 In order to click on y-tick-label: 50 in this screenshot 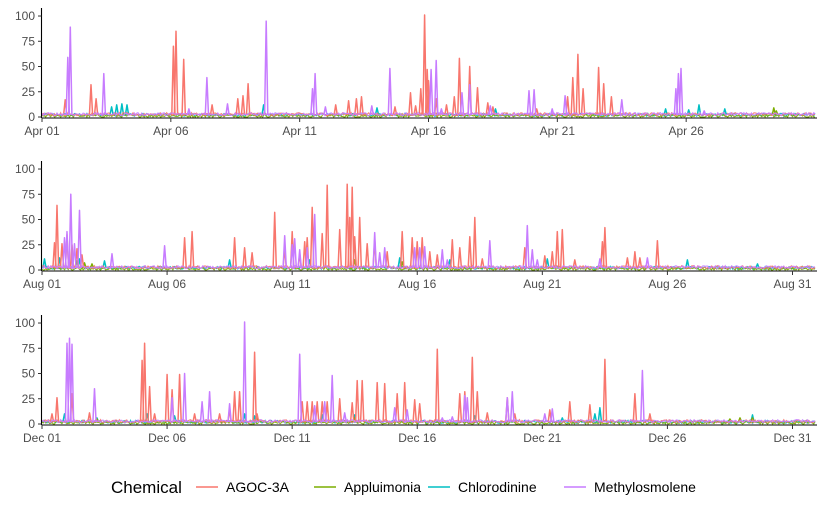, I will do `click(29, 67)`.